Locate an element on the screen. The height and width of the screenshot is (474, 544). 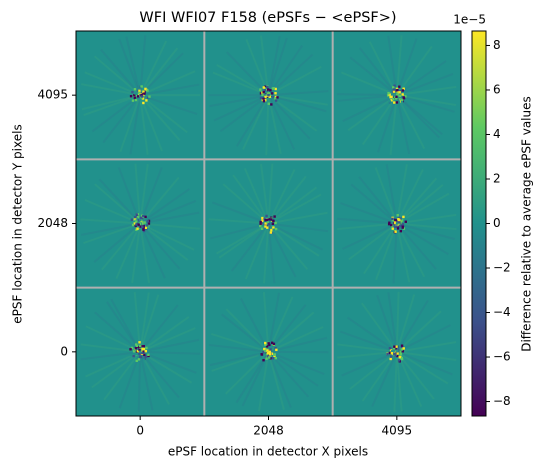
x-tick-label: 2048 is located at coordinates (268, 431).